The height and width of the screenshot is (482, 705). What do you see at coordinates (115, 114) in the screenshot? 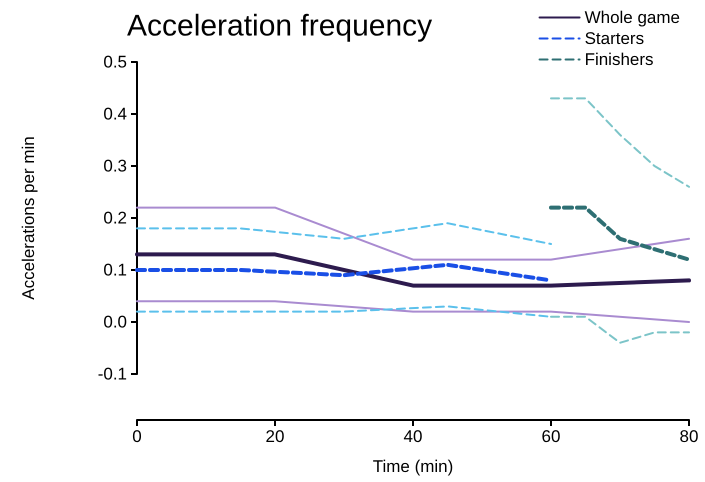
I see `y-tick-label: 0.4` at bounding box center [115, 114].